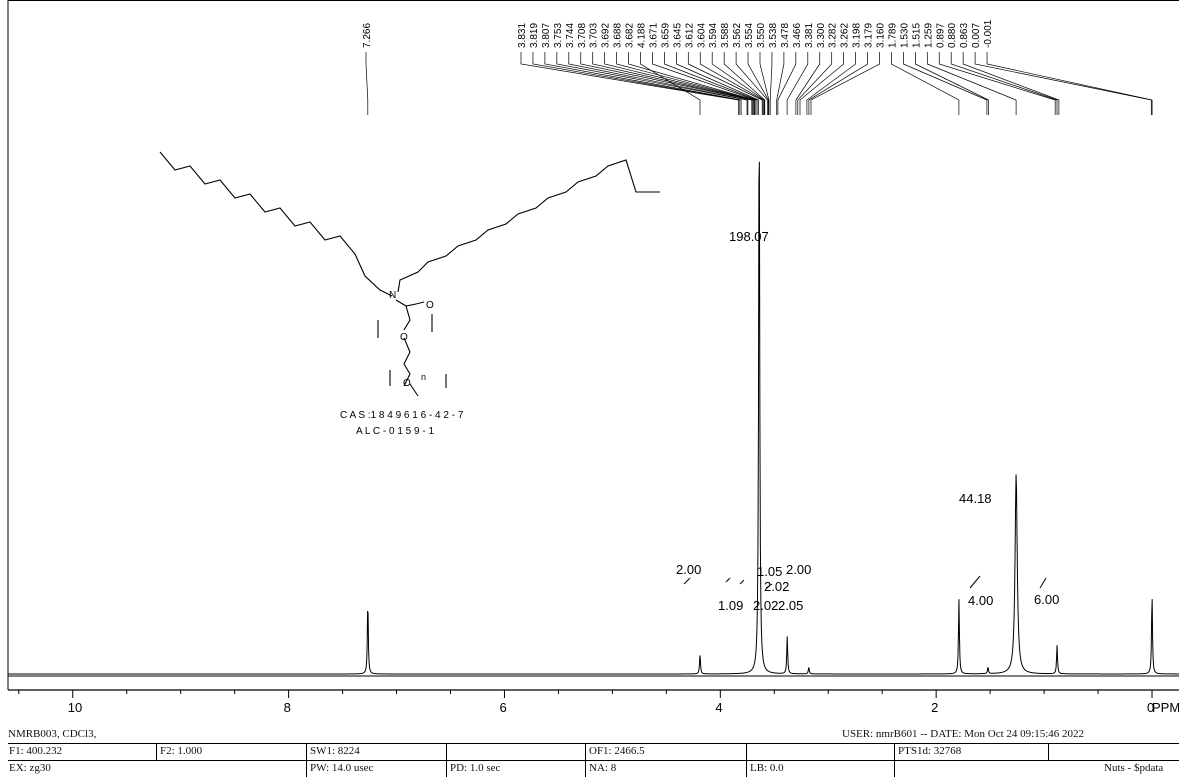 The height and width of the screenshot is (778, 1179). I want to click on integral-label: 2.05, so click(790, 605).